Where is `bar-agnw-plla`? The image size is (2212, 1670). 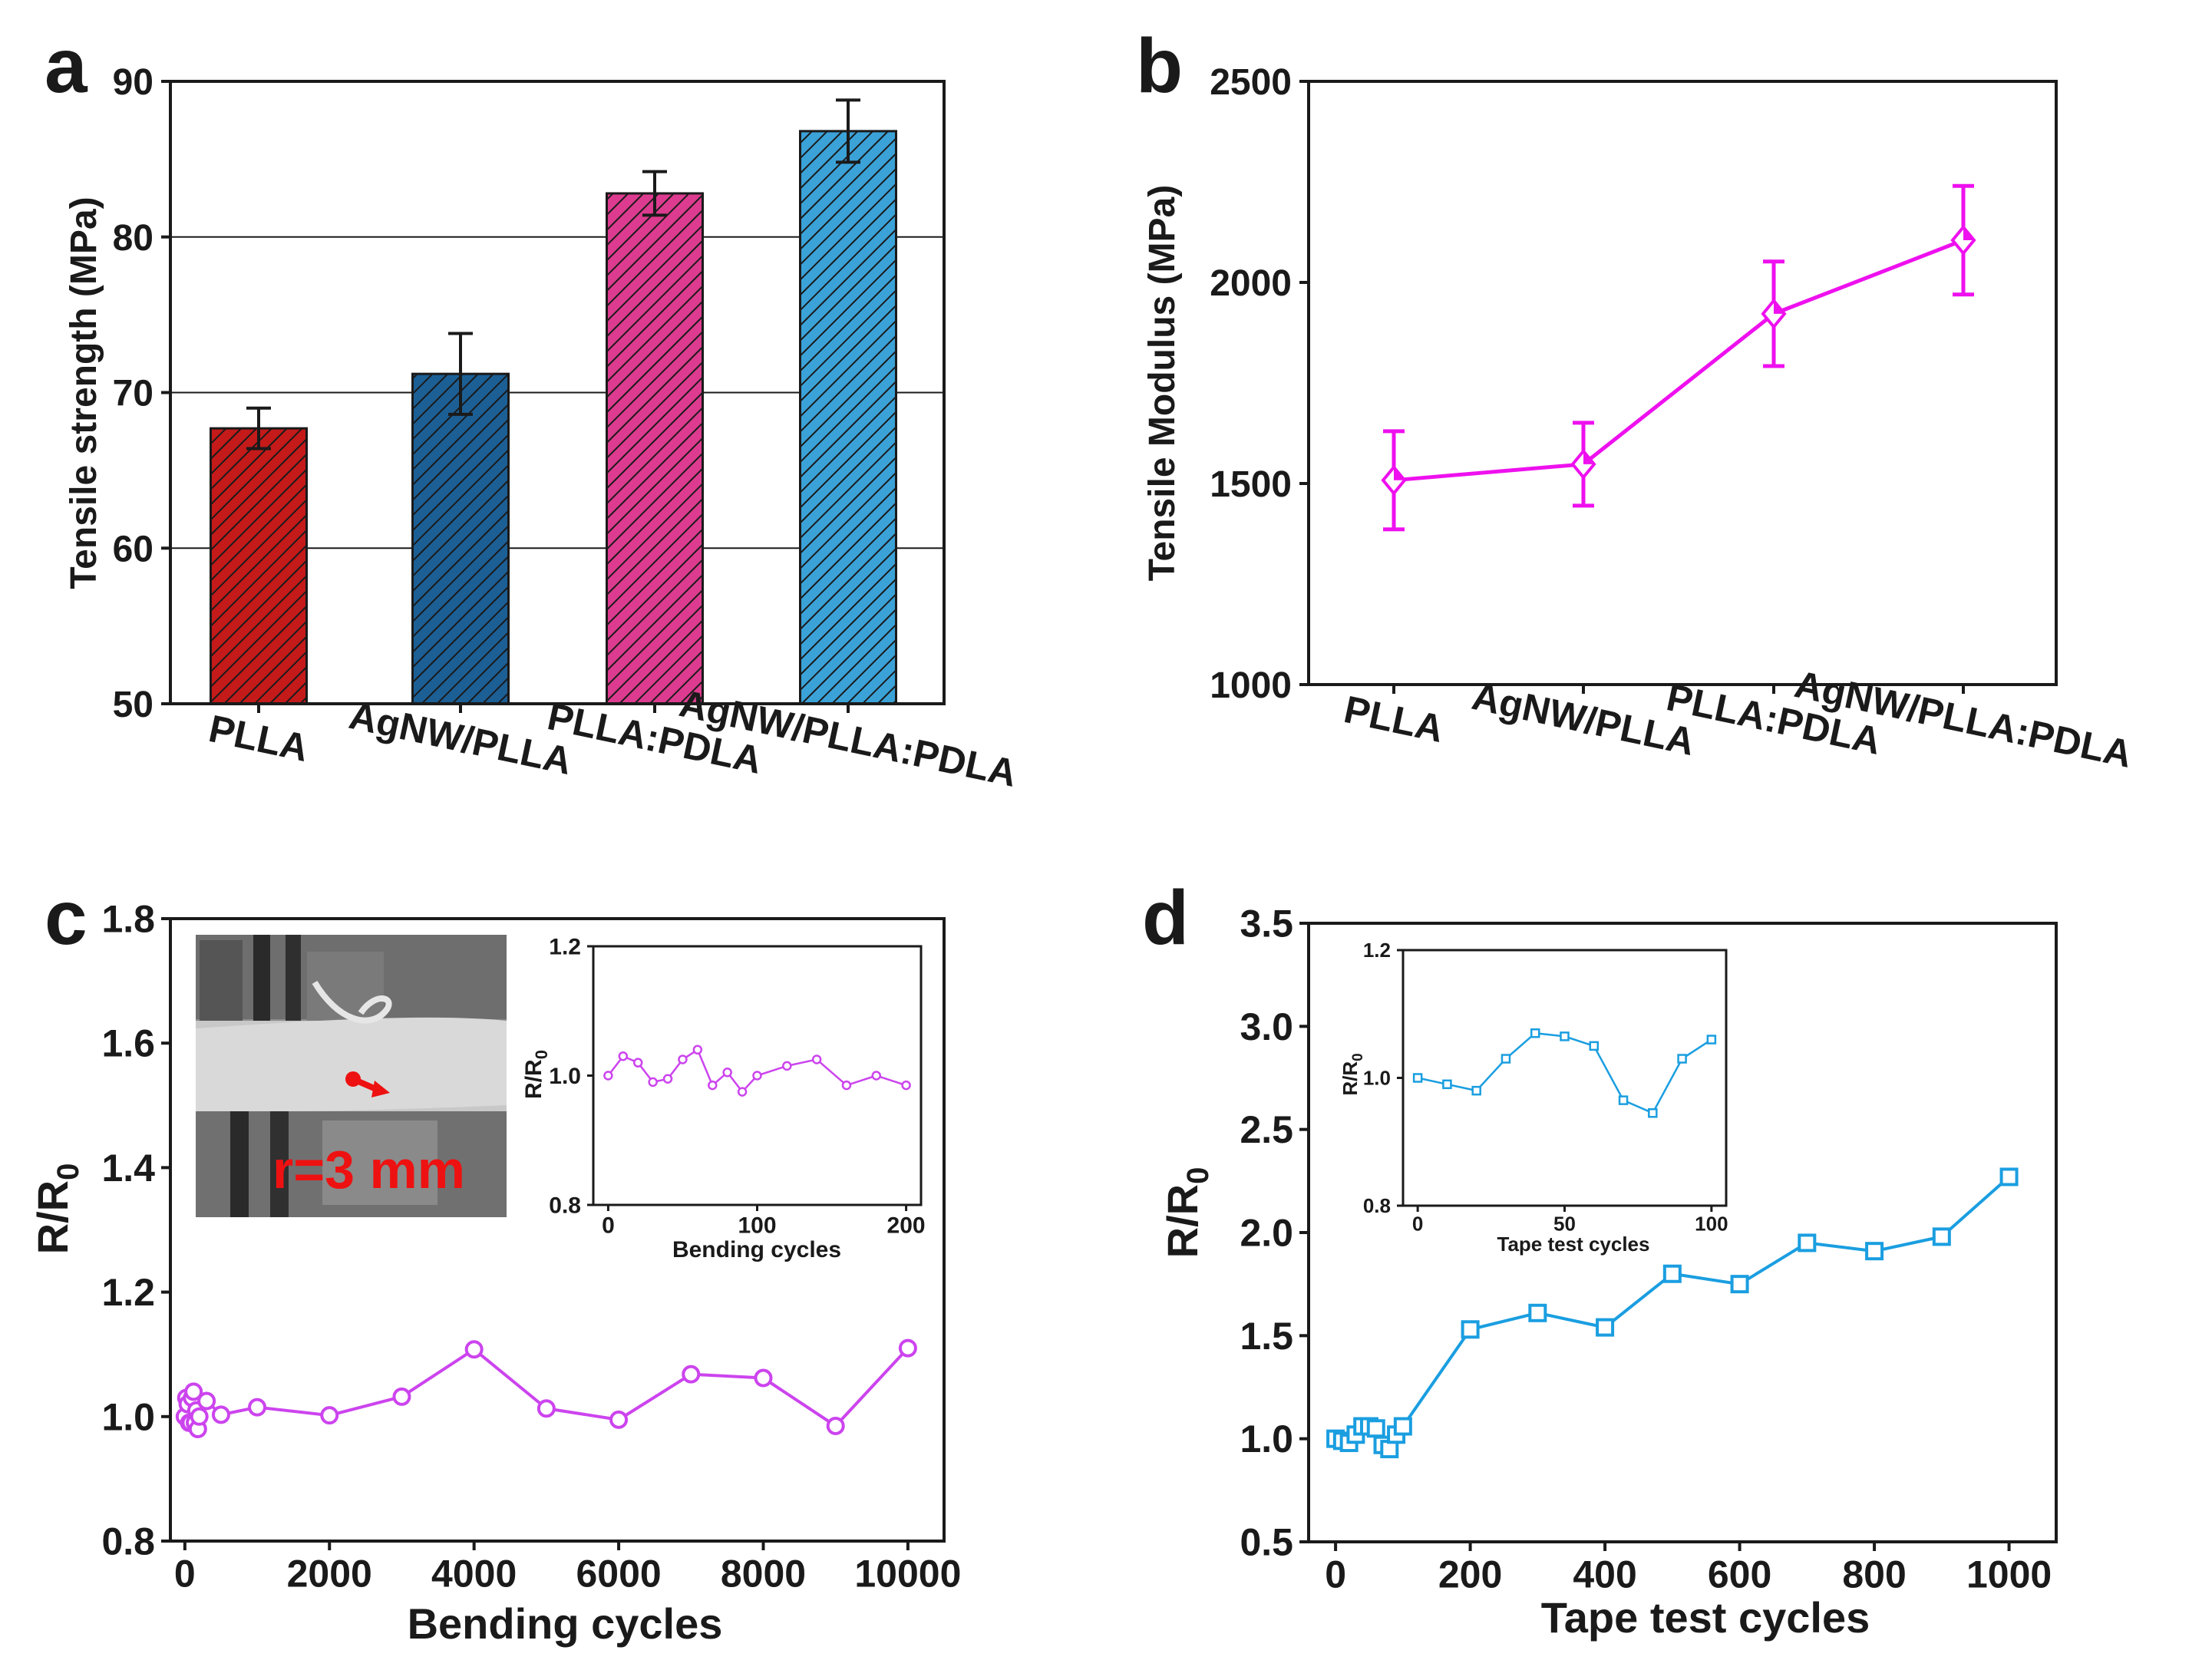
bar-agnw-plla is located at coordinates (460, 538).